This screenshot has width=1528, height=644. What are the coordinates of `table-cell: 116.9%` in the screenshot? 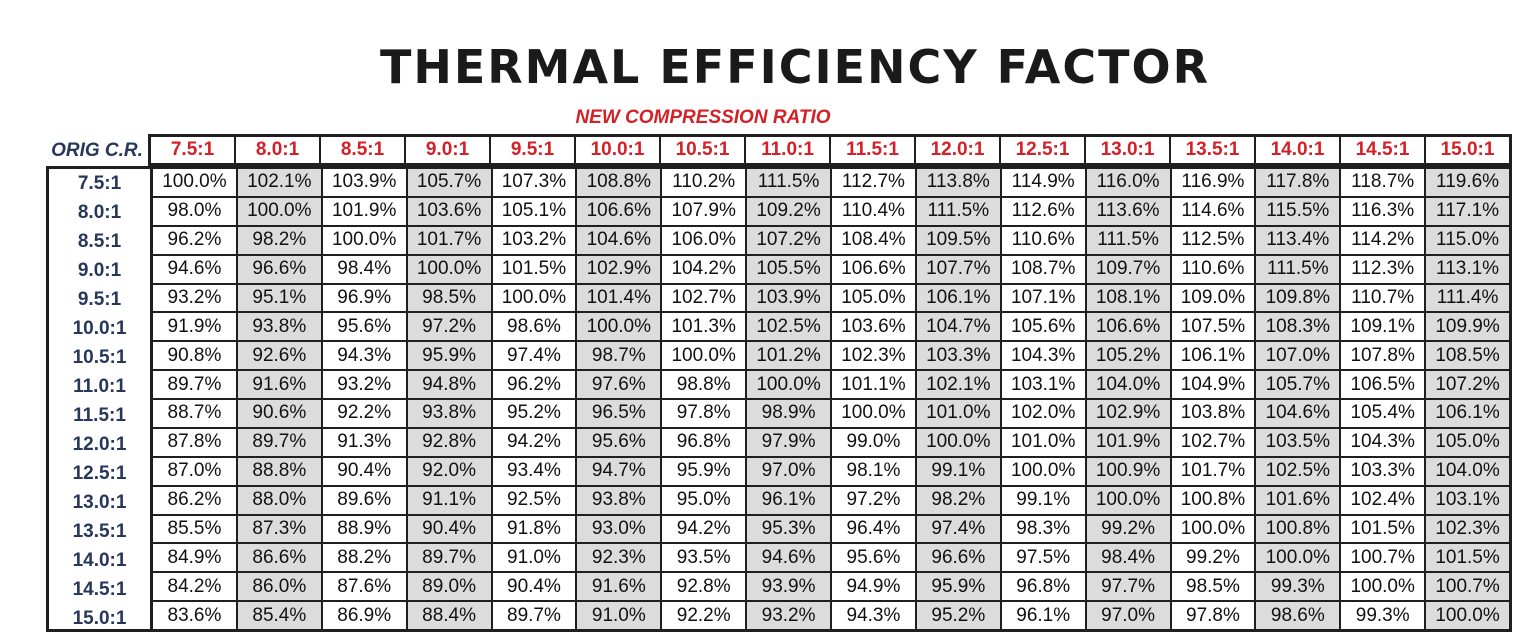 It's located at (1213, 182).